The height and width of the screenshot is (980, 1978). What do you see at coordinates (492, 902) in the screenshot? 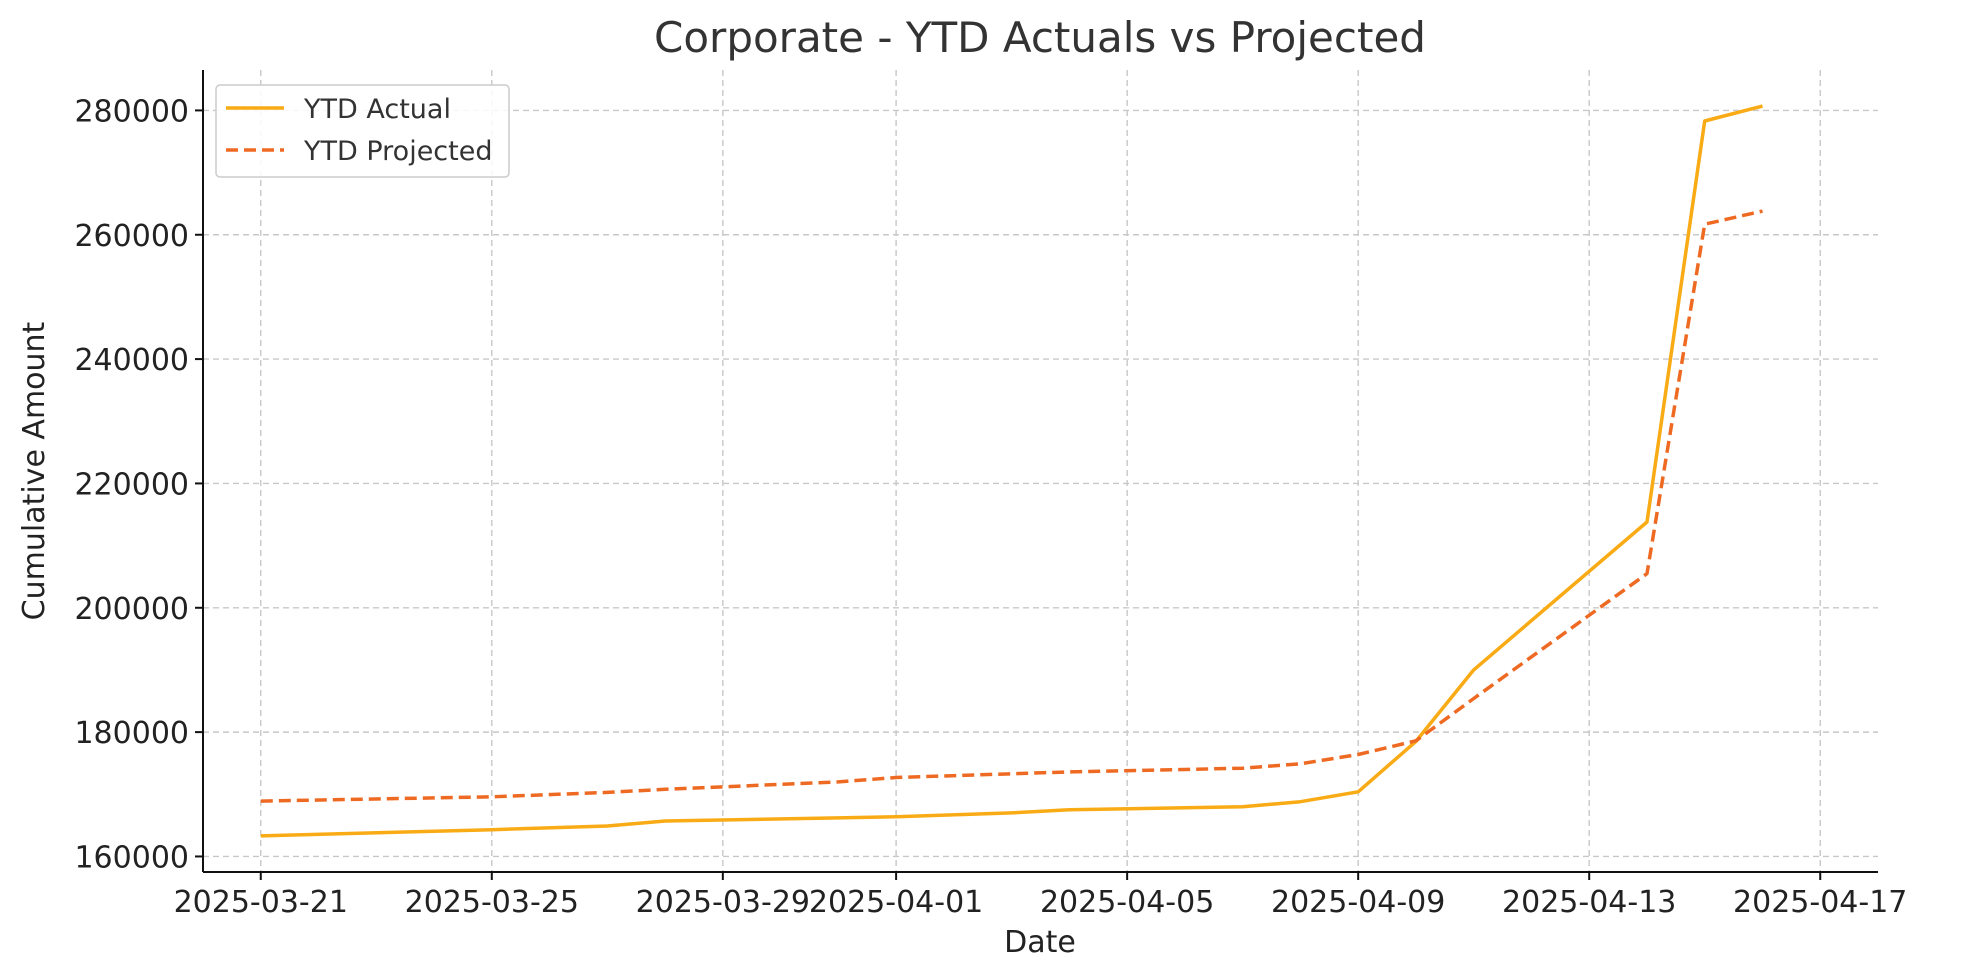
I see `x-tick-label: 2025-03-25` at bounding box center [492, 902].